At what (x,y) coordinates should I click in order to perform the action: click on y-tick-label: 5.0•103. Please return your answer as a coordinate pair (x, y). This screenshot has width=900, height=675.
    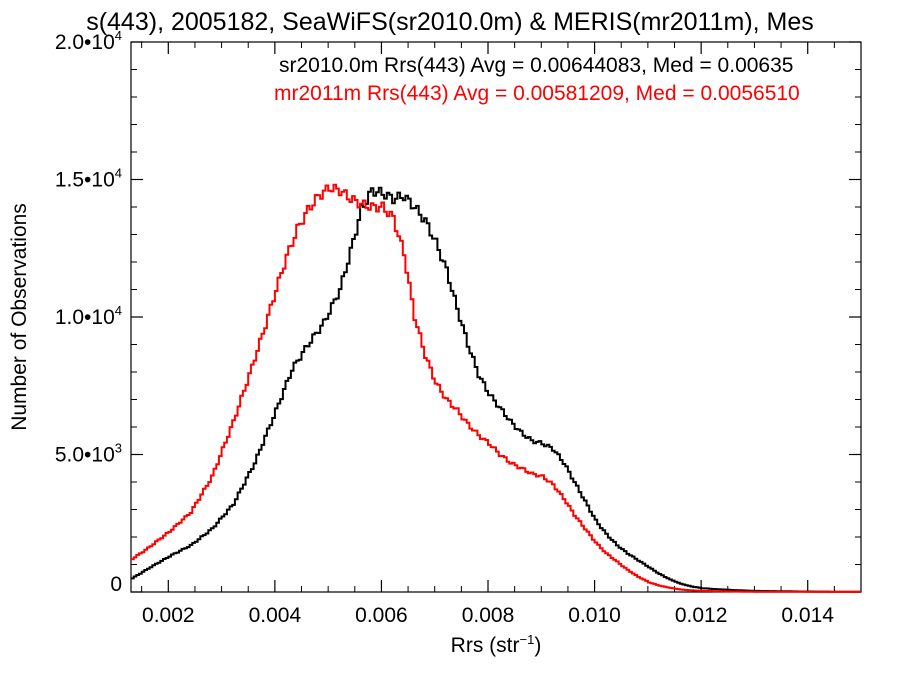
    Looking at the image, I should click on (88, 454).